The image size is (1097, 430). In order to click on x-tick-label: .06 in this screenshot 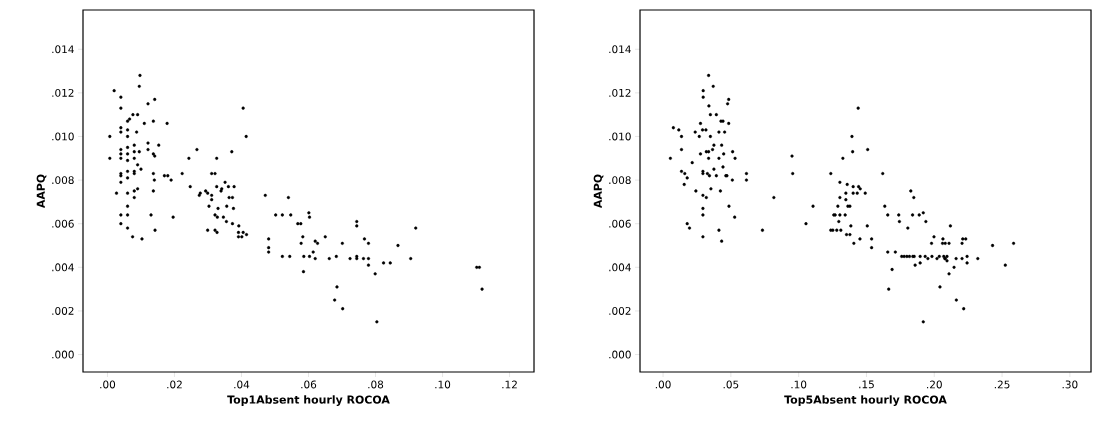, I will do `click(309, 384)`.